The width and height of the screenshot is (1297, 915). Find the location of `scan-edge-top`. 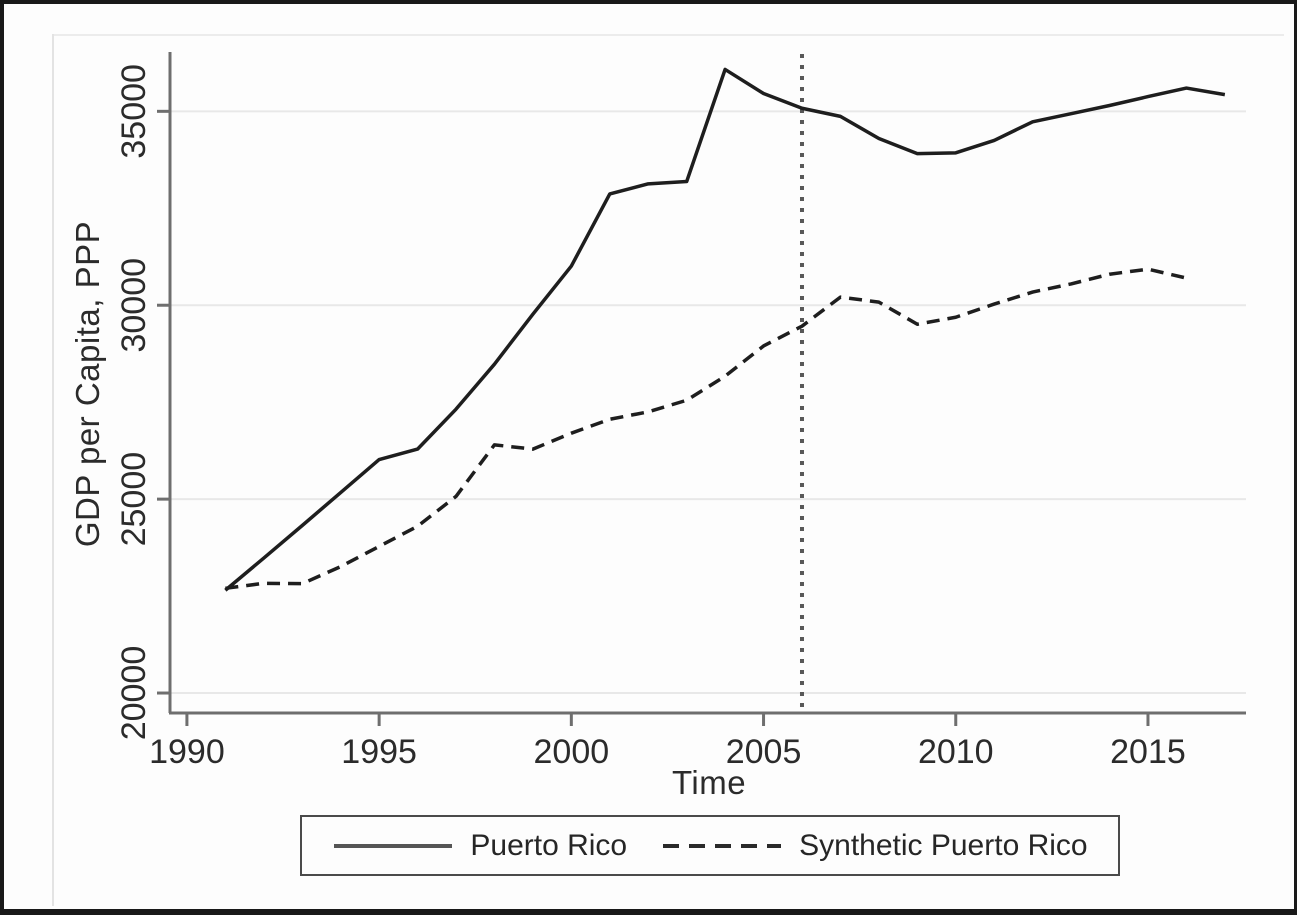

scan-edge-top is located at coordinates (668, 35).